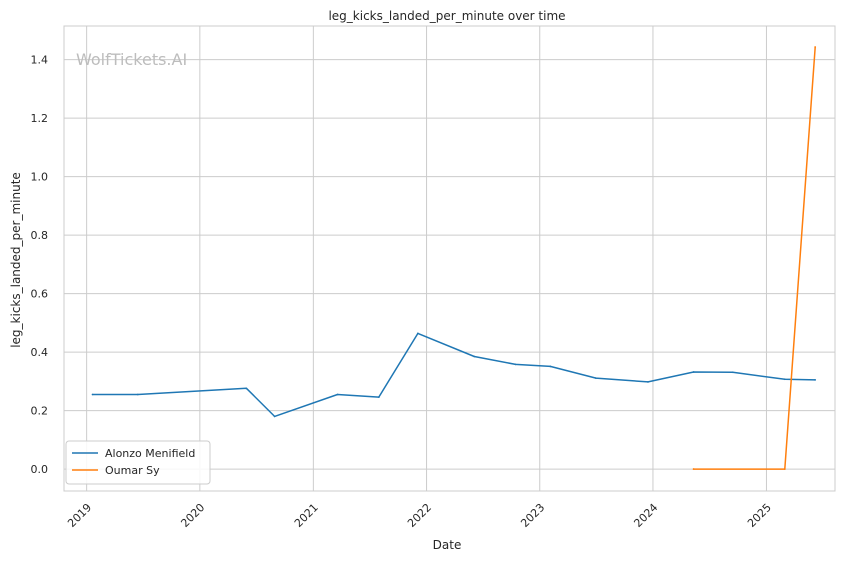  I want to click on y-tick-label-0.0: 0.0, so click(40, 469).